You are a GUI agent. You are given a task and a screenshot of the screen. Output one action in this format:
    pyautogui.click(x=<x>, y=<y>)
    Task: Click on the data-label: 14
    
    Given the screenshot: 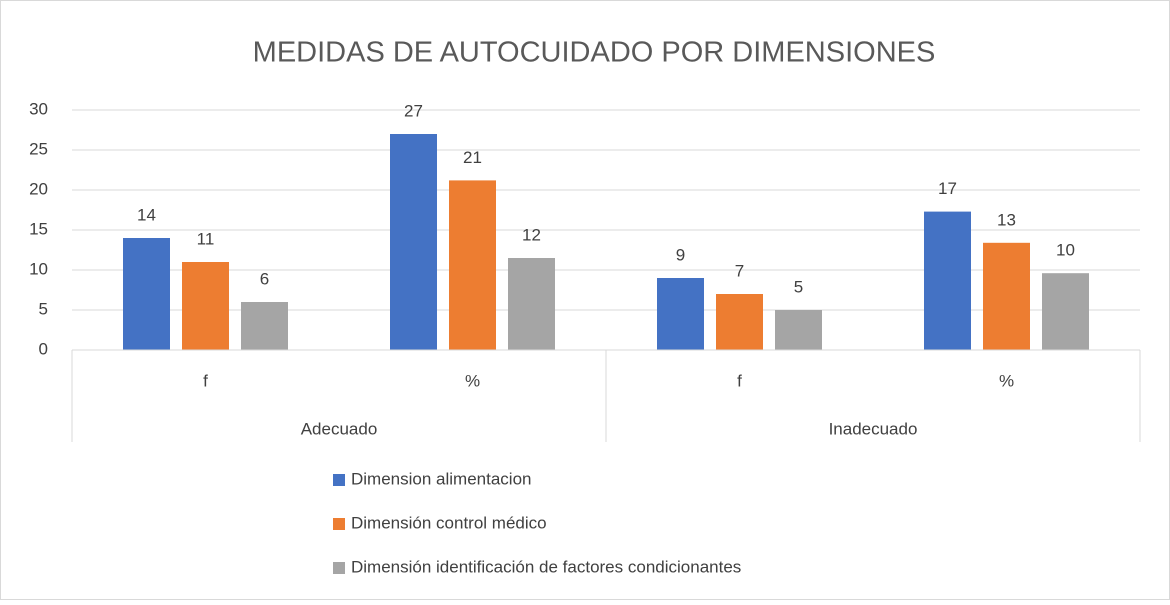 What is the action you would take?
    pyautogui.click(x=146, y=214)
    